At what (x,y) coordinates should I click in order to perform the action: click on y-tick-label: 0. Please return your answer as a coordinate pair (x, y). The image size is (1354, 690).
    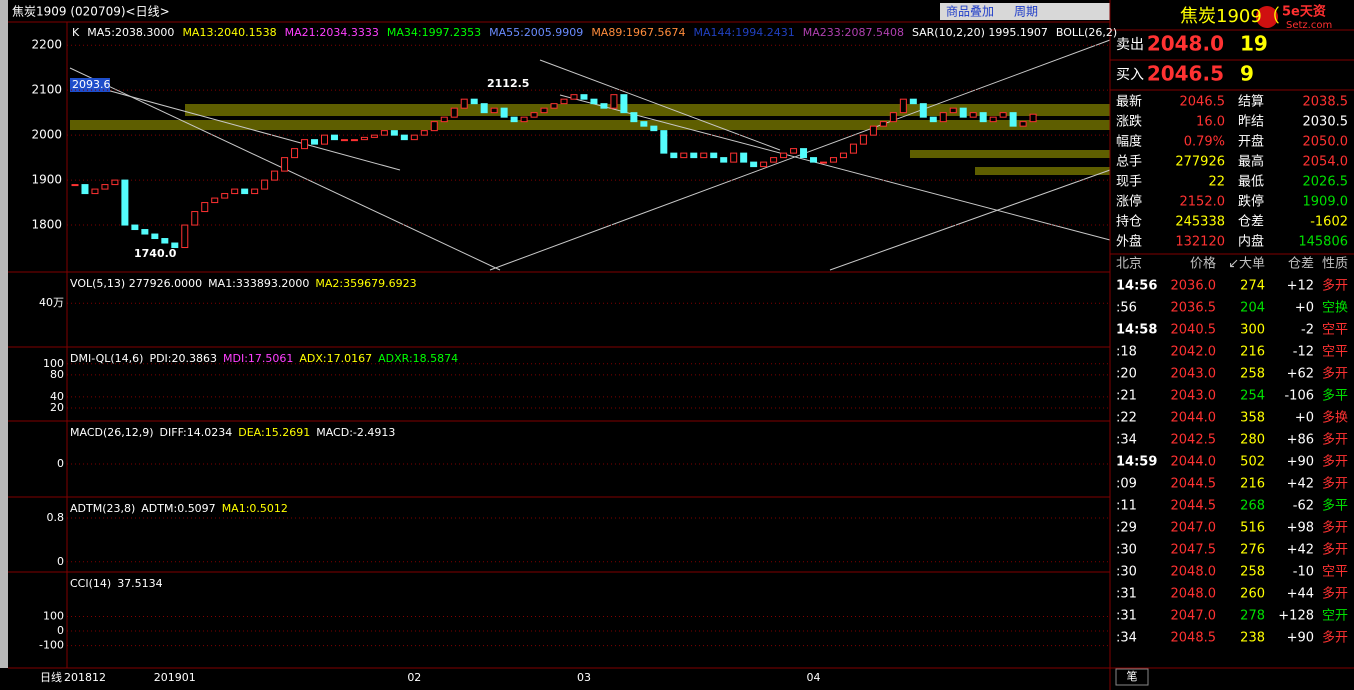
    Looking at the image, I should click on (60, 561).